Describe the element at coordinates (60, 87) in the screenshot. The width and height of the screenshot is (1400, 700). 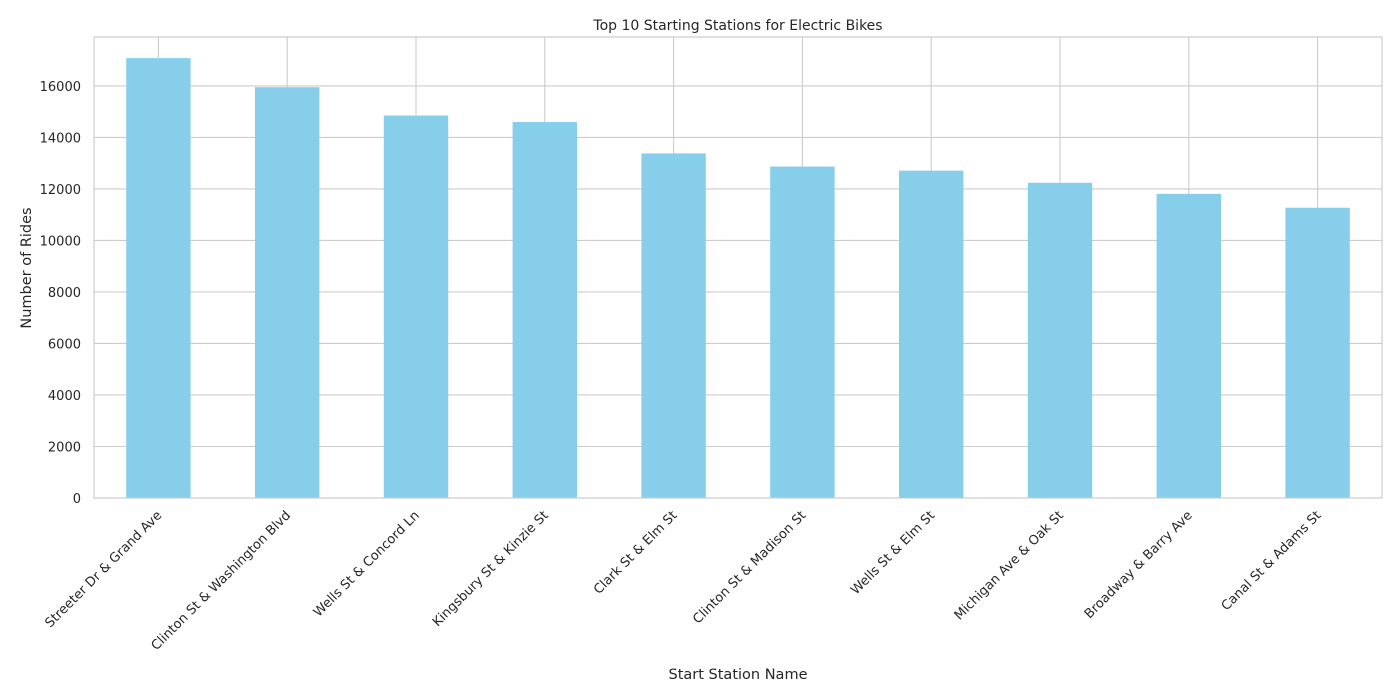
I see `y-tick-label: 16000` at that location.